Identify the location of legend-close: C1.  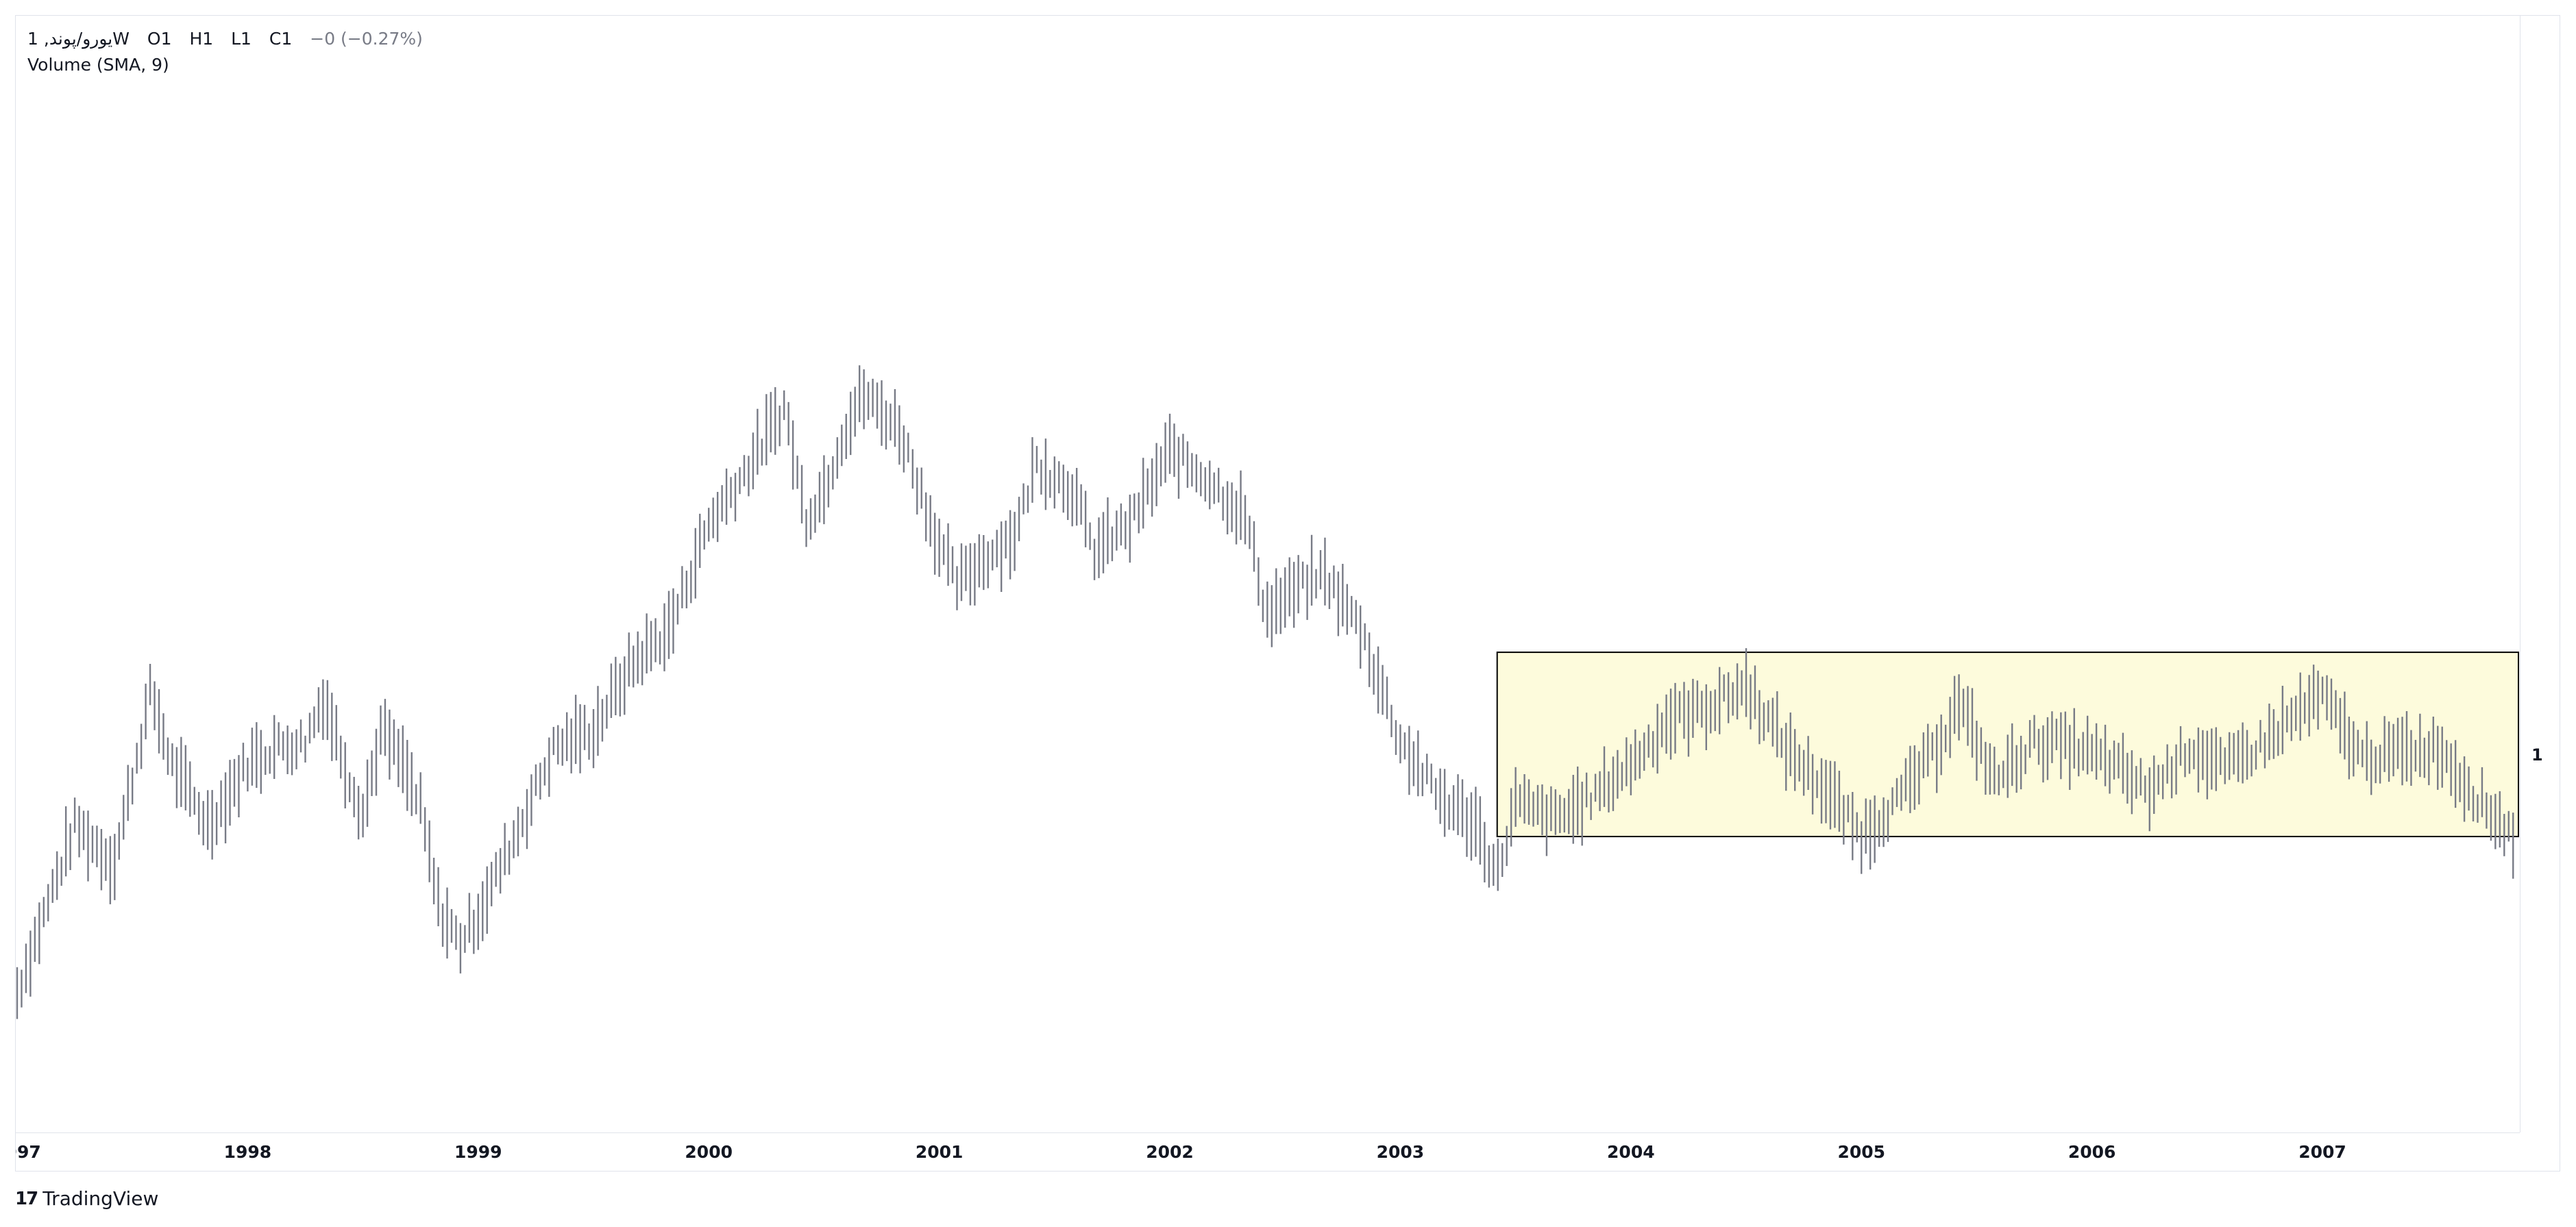
(281, 39).